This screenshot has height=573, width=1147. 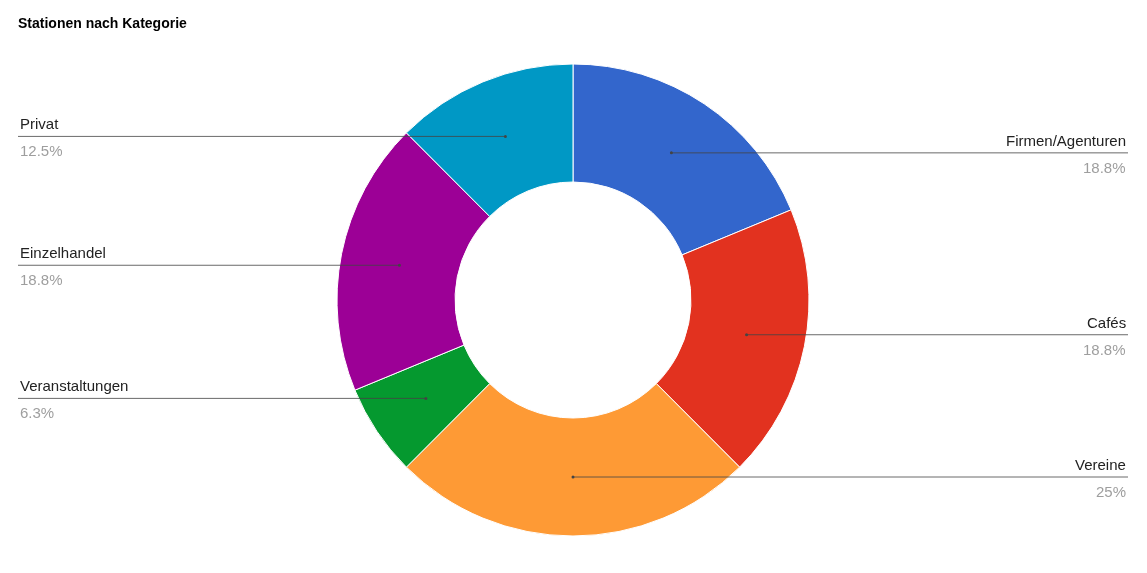 I want to click on slice-label: Firmen/Agenturen, so click(x=1066, y=140).